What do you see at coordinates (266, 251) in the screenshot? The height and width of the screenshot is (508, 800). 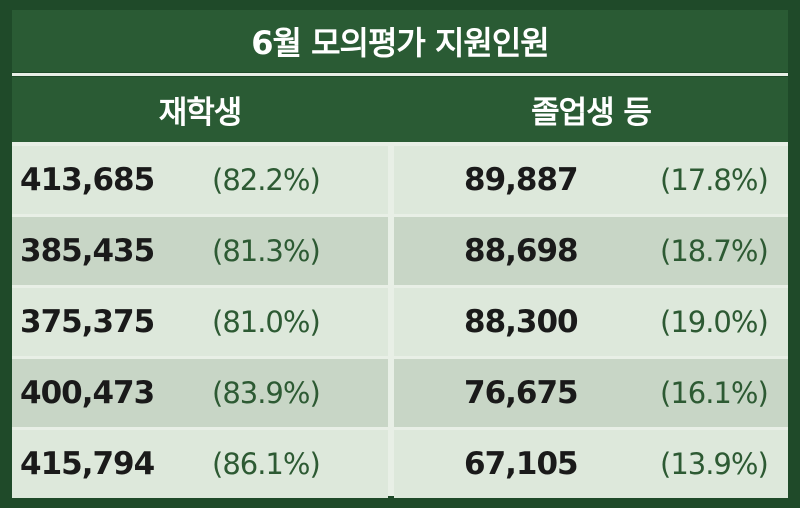 I see `students-percent: (81.3%)` at bounding box center [266, 251].